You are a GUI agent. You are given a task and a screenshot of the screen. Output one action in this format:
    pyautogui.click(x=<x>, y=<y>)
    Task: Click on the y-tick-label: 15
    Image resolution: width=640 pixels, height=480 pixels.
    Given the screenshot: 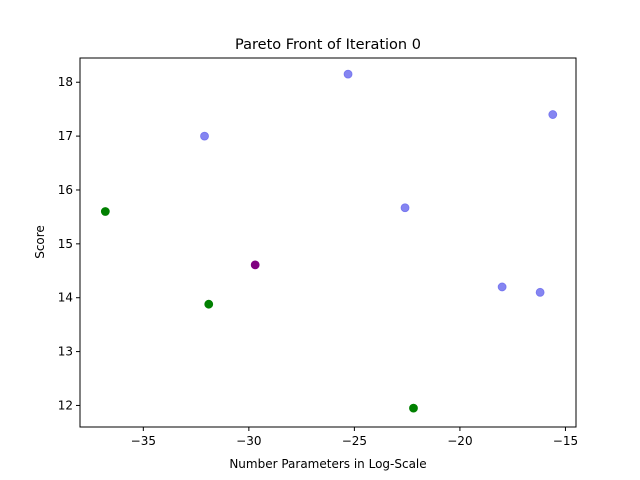 What is the action you would take?
    pyautogui.click(x=65, y=244)
    